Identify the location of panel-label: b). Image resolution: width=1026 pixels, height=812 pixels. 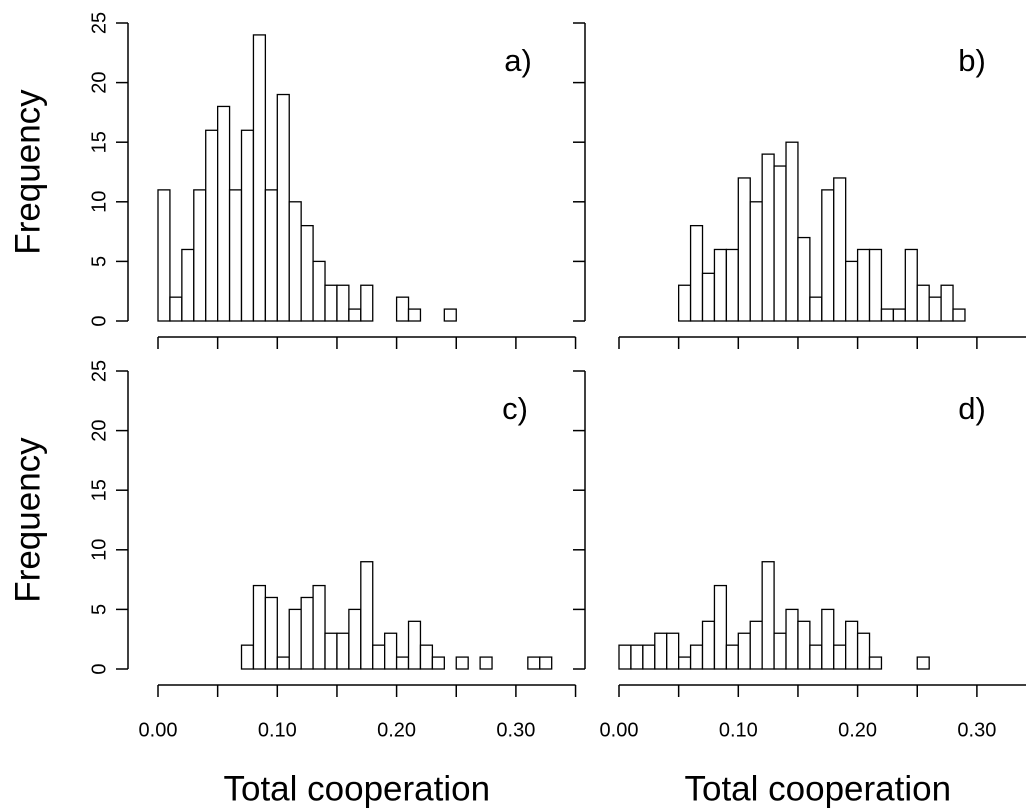
(972, 60).